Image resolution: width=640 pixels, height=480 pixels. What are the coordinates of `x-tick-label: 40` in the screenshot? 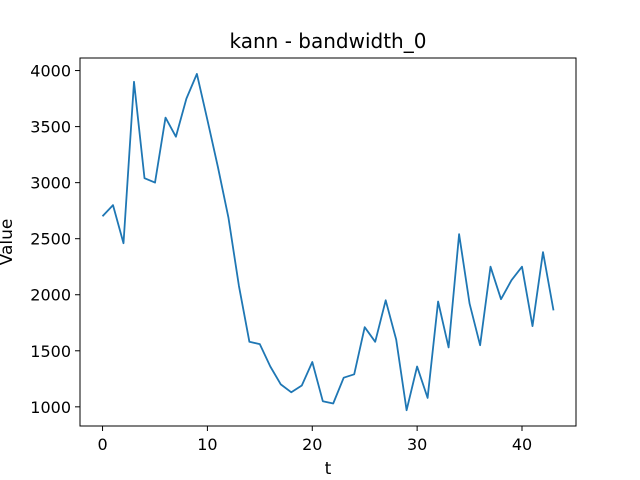 It's located at (522, 444).